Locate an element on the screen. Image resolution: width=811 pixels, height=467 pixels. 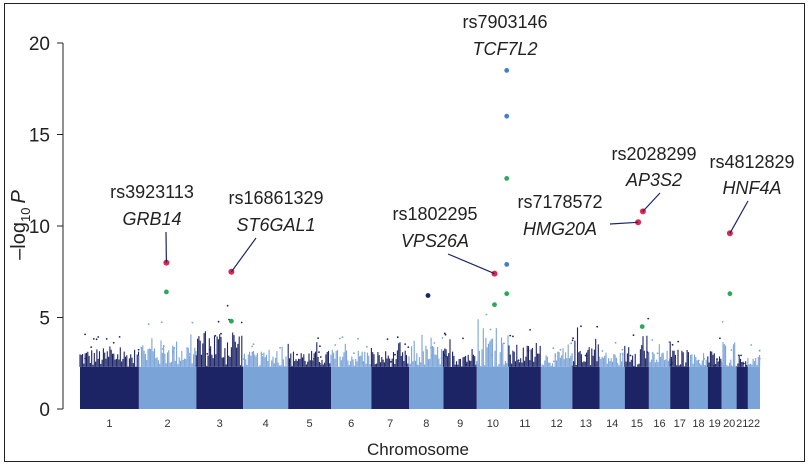
chromosome-15-band is located at coordinates (637, 363).